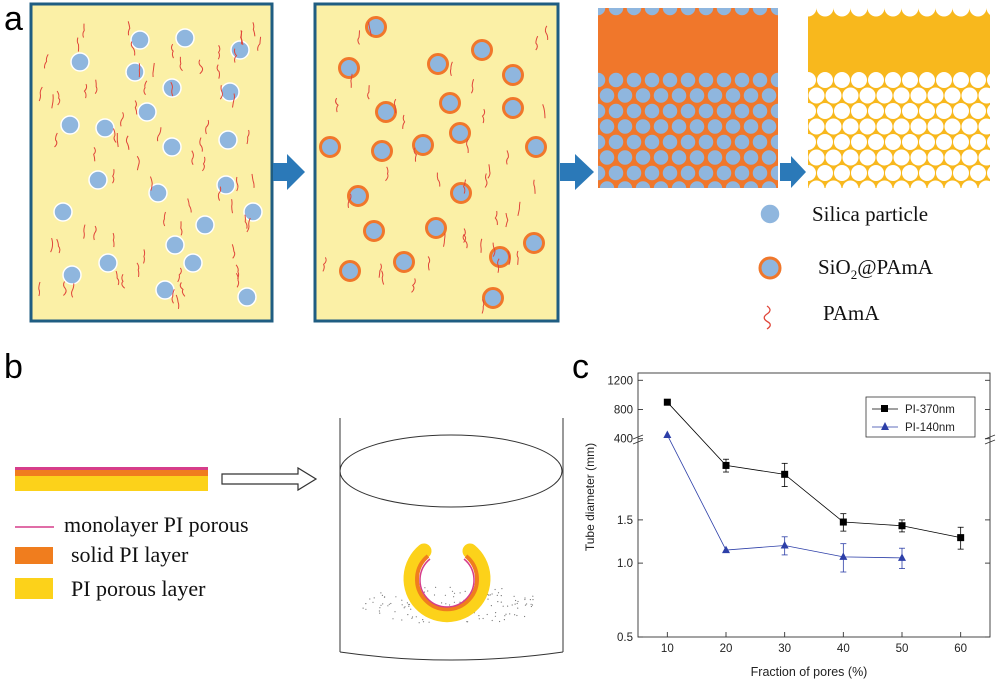  I want to click on legend-solid-layer-label: solid PI layer, so click(130, 554).